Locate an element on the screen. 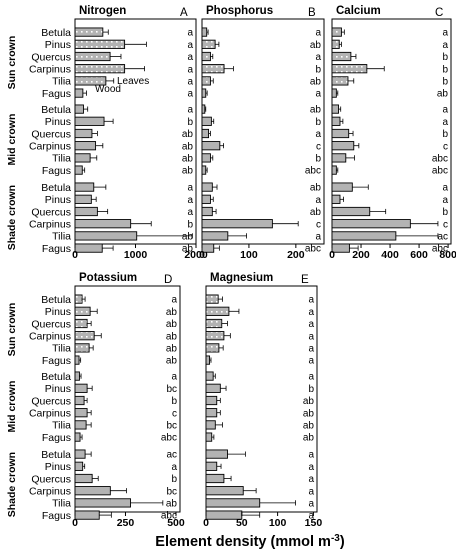 The width and height of the screenshot is (456, 550). x-tick-label: 150 is located at coordinates (314, 523).